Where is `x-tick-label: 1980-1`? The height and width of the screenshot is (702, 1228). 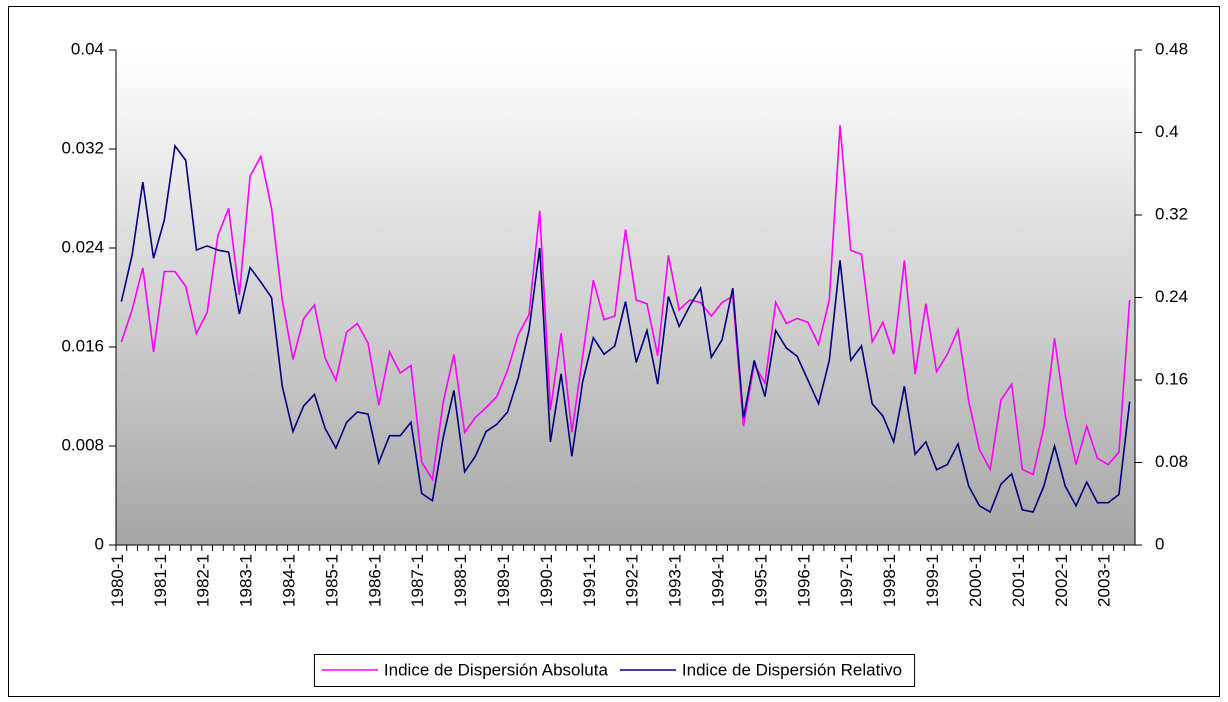 x-tick-label: 1980-1 is located at coordinates (117, 580).